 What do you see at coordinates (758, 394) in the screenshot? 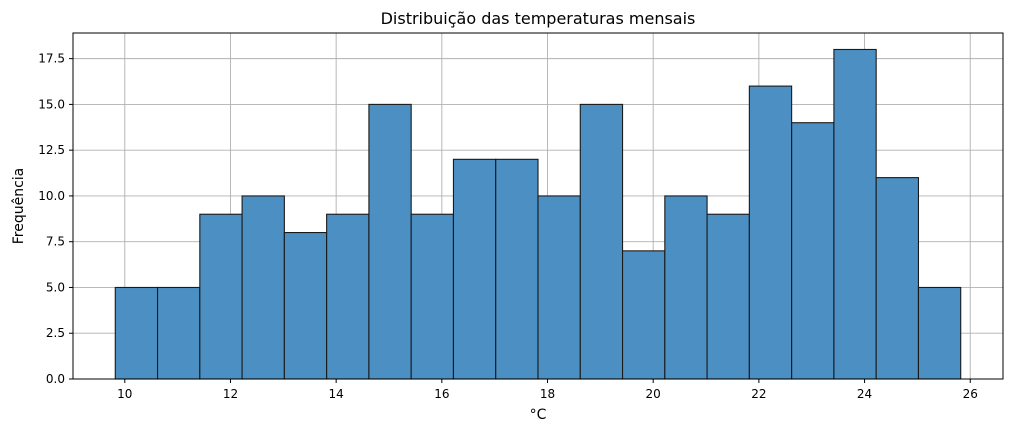
I see `x-tick-label: 22` at bounding box center [758, 394].